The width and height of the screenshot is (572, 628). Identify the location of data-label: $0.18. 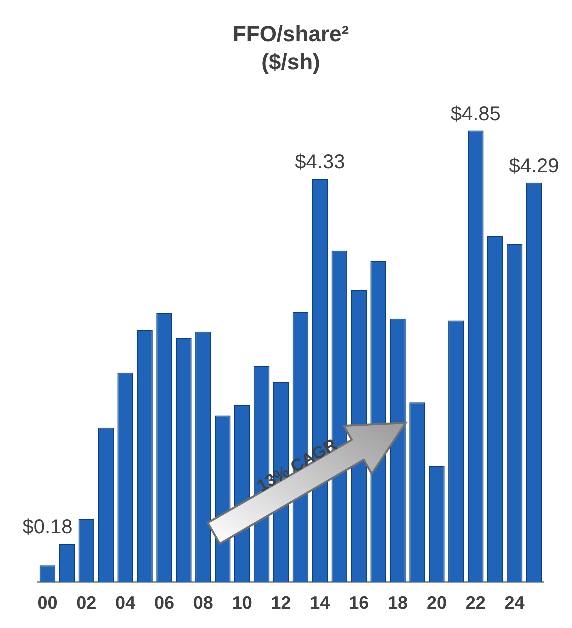
(47, 527).